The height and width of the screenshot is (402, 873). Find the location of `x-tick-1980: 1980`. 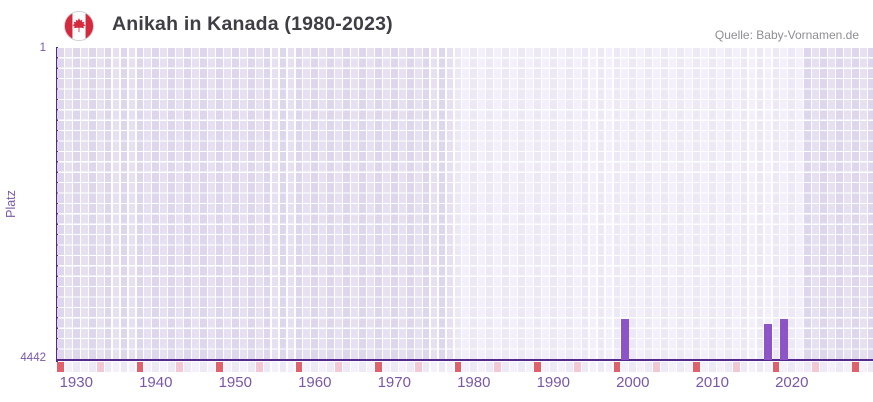

x-tick-1980: 1980 is located at coordinates (474, 382).